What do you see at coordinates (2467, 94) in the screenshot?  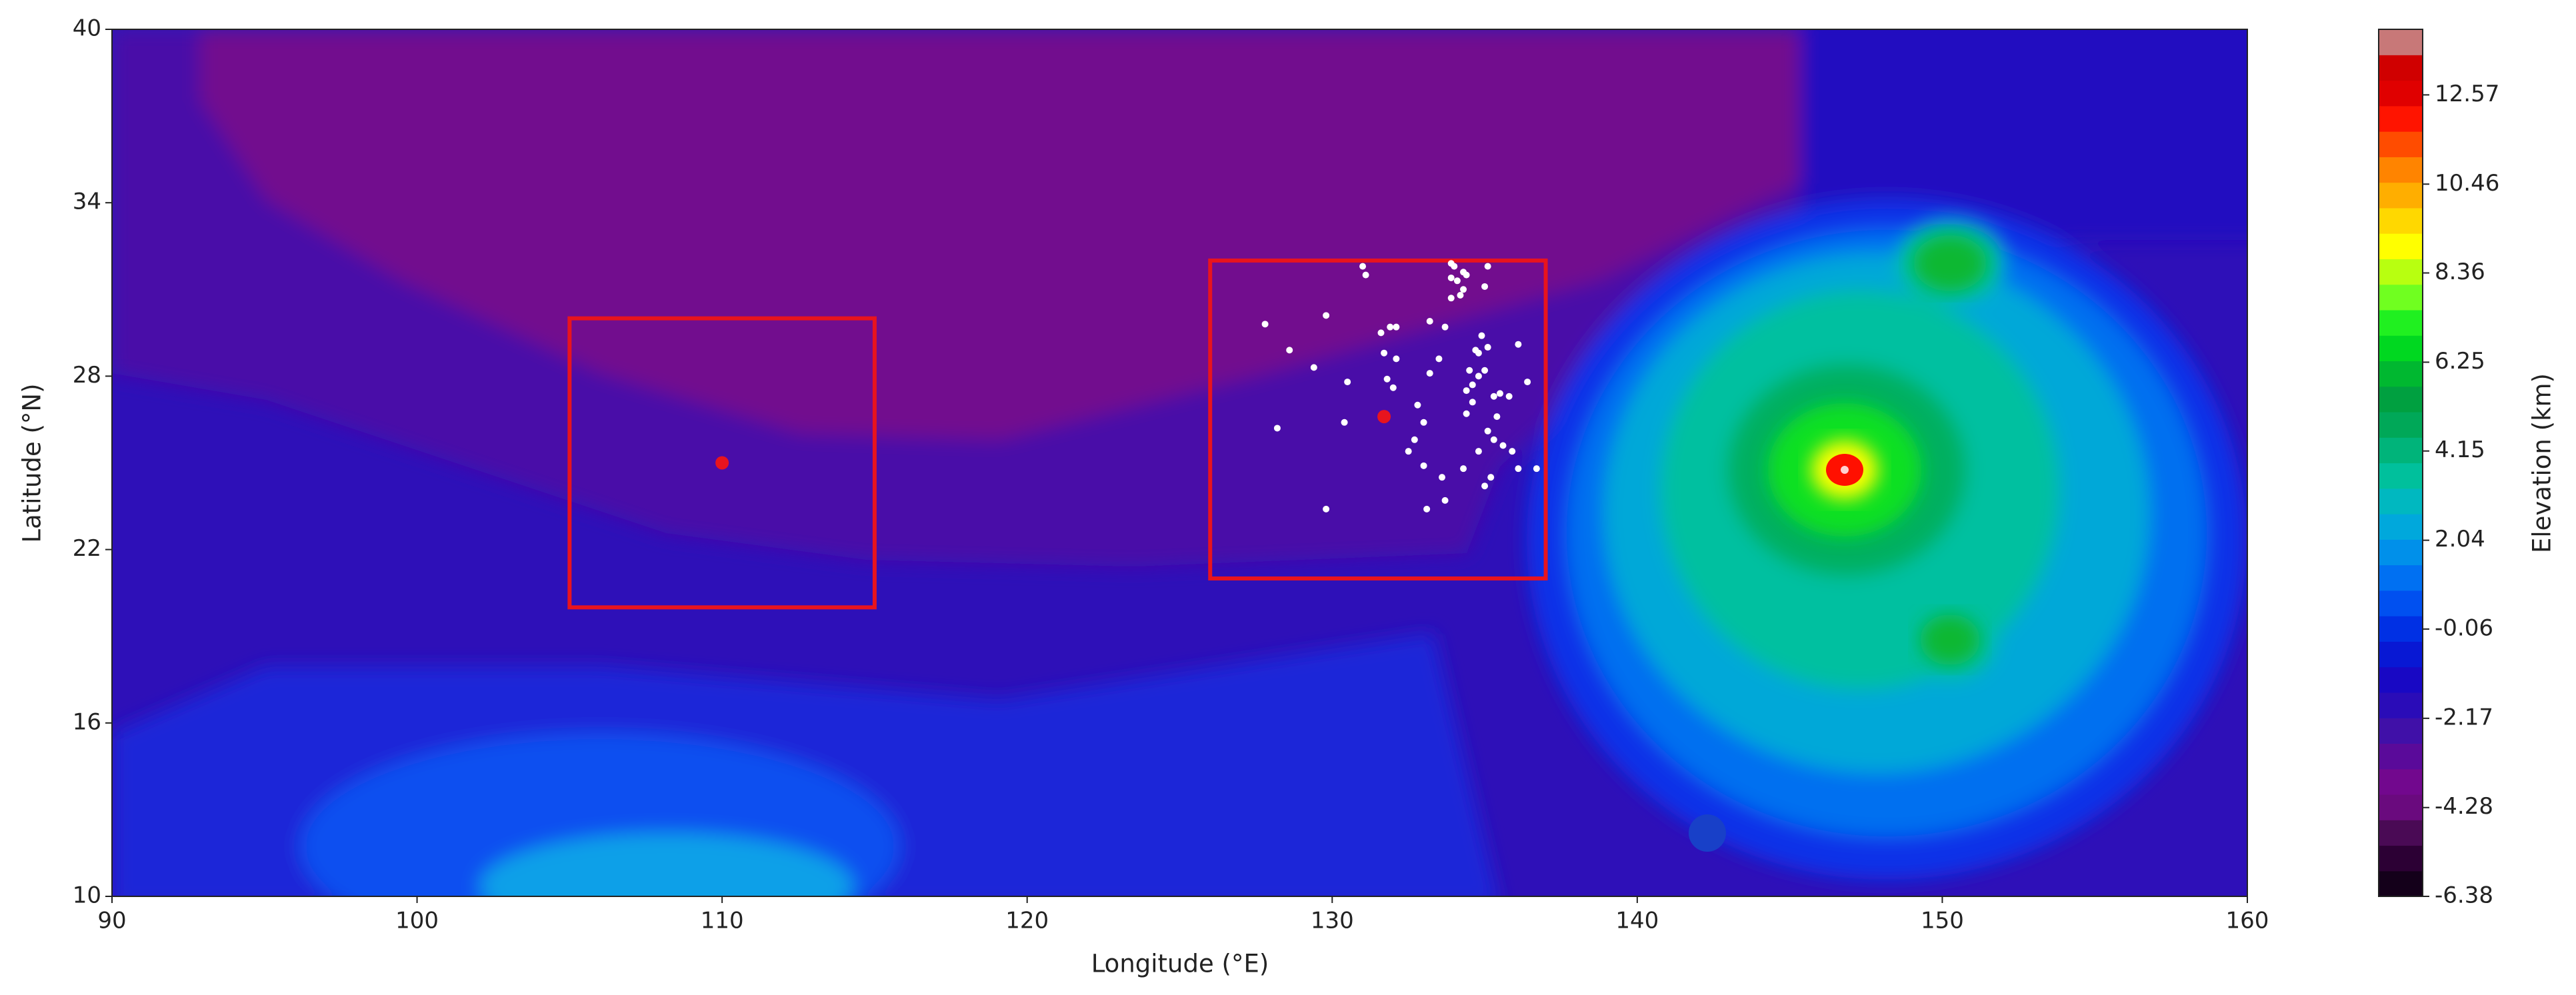 I see `colorbar-tick-label: 12.57` at bounding box center [2467, 94].